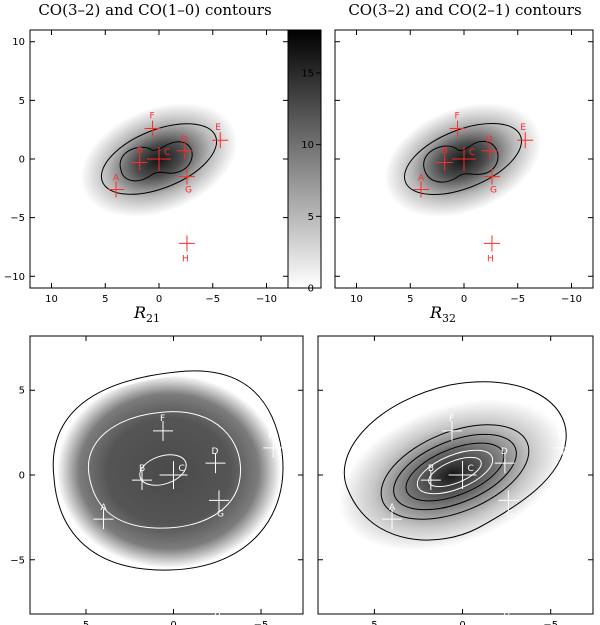 The image size is (600, 625). I want to click on colorbar-tick-label: 5, so click(311, 217).